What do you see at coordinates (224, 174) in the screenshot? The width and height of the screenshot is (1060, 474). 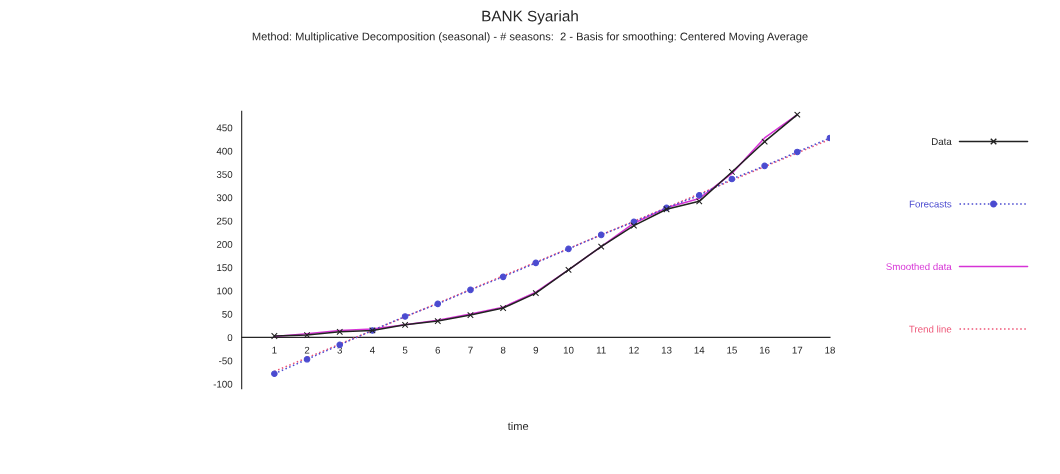 I see `y-tick-label: 350` at bounding box center [224, 174].